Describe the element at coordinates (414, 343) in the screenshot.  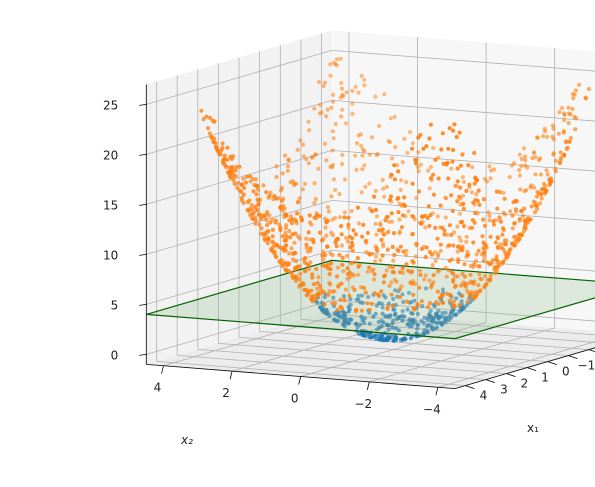
I see `gridline-x1` at that location.